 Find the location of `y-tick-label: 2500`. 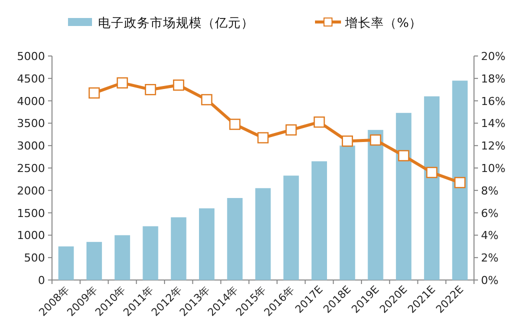

y-tick-label: 2500 is located at coordinates (31, 168).